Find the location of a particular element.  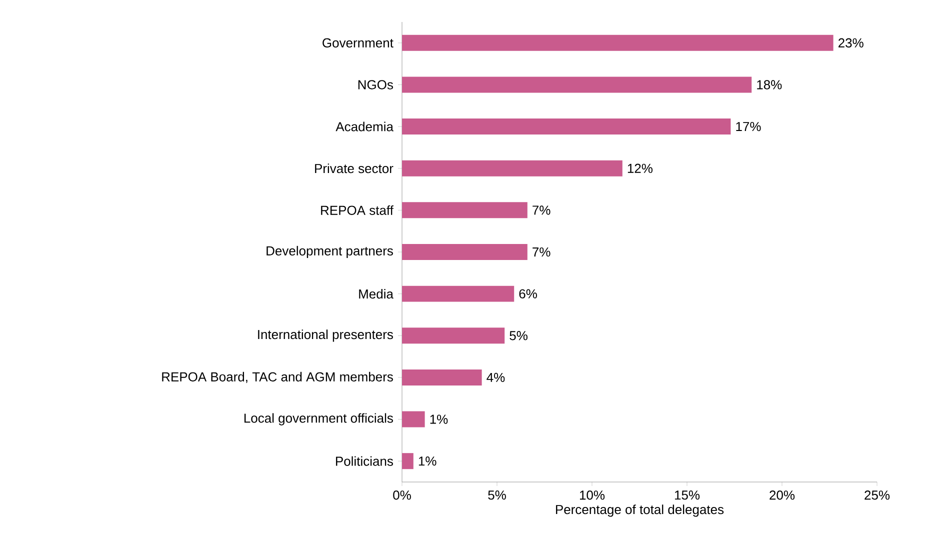

x-tick-label: 25% is located at coordinates (877, 495).